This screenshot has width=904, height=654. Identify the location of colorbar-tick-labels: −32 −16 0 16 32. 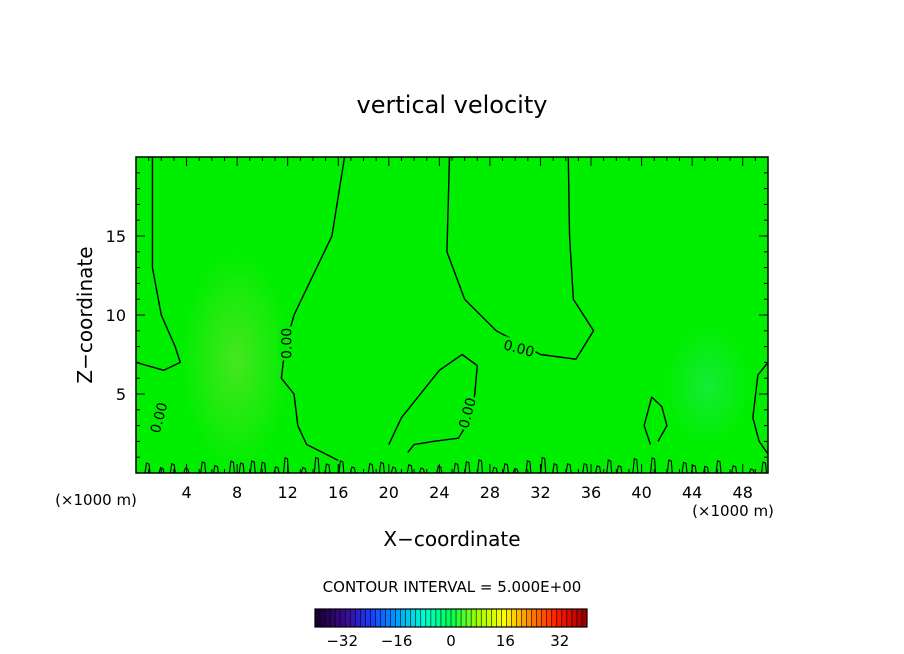
(447, 641).